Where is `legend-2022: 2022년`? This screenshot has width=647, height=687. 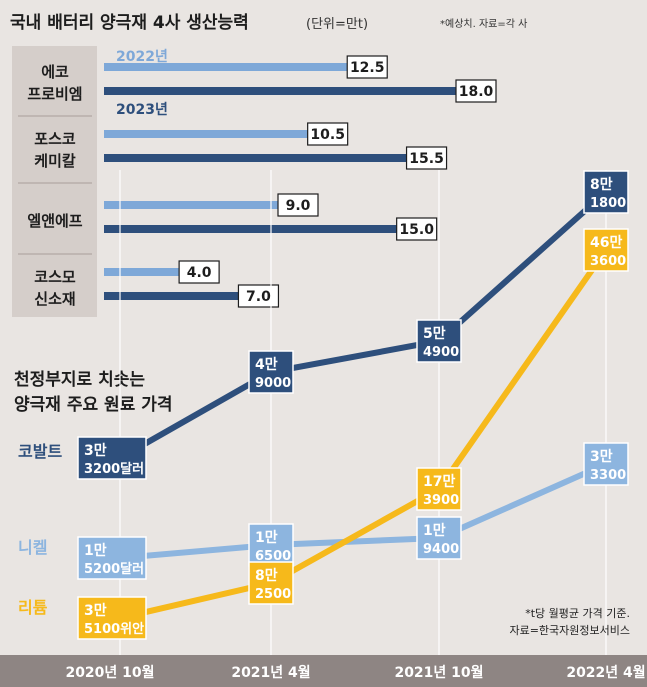 legend-2022: 2022년 is located at coordinates (142, 57).